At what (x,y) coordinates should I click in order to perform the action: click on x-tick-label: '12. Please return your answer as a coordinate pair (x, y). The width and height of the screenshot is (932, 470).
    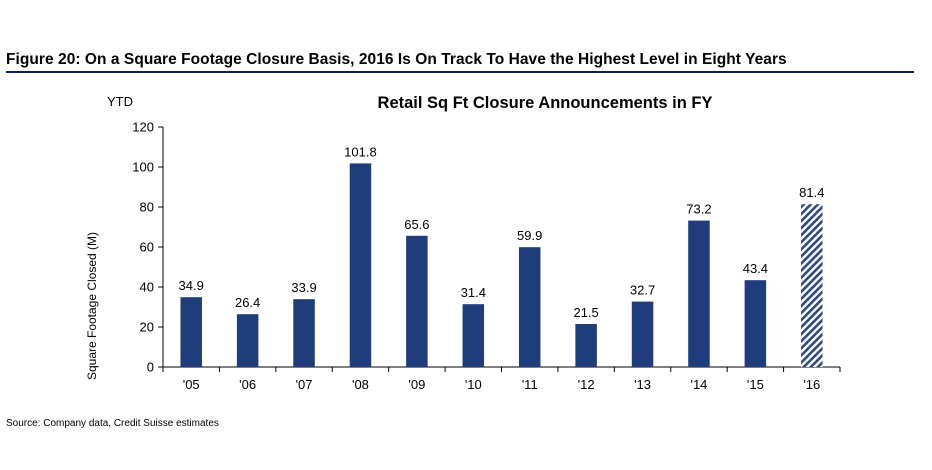
    Looking at the image, I should click on (586, 384).